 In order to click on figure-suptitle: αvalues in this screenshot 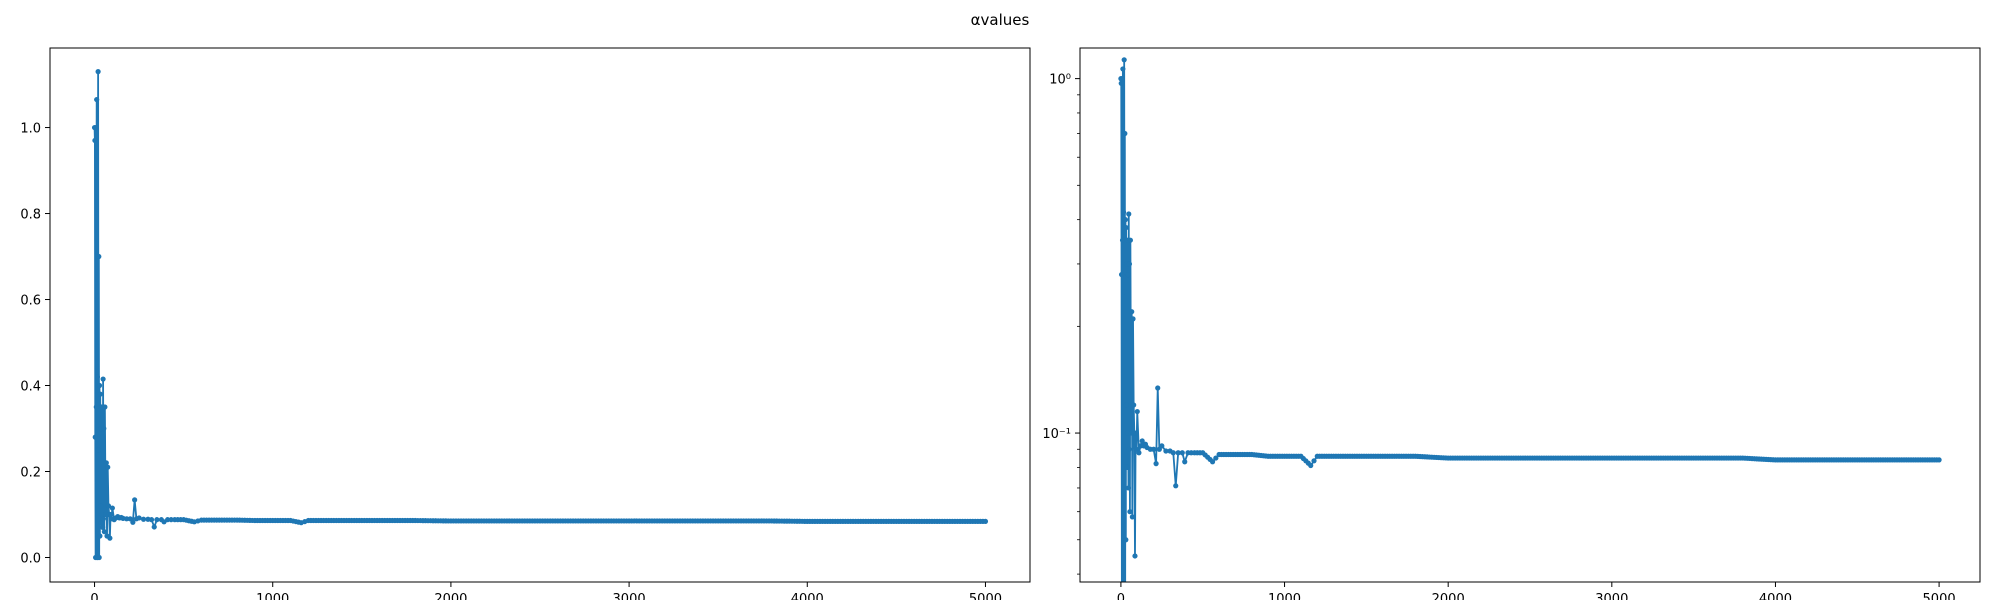, I will do `click(1000, 20)`.